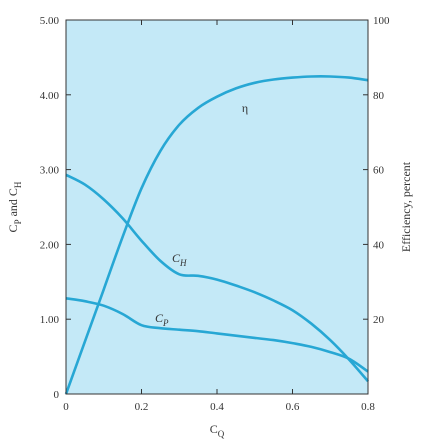 The height and width of the screenshot is (447, 435). What do you see at coordinates (66, 407) in the screenshot?
I see `x-tick-label: 0` at bounding box center [66, 407].